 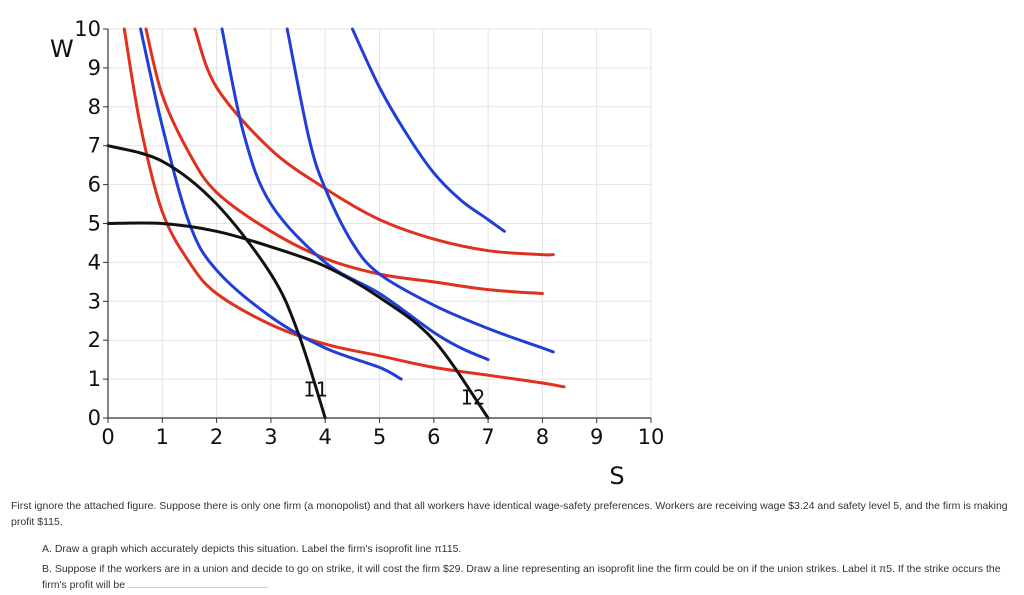 I want to click on x-axis-label: S, so click(x=616, y=476).